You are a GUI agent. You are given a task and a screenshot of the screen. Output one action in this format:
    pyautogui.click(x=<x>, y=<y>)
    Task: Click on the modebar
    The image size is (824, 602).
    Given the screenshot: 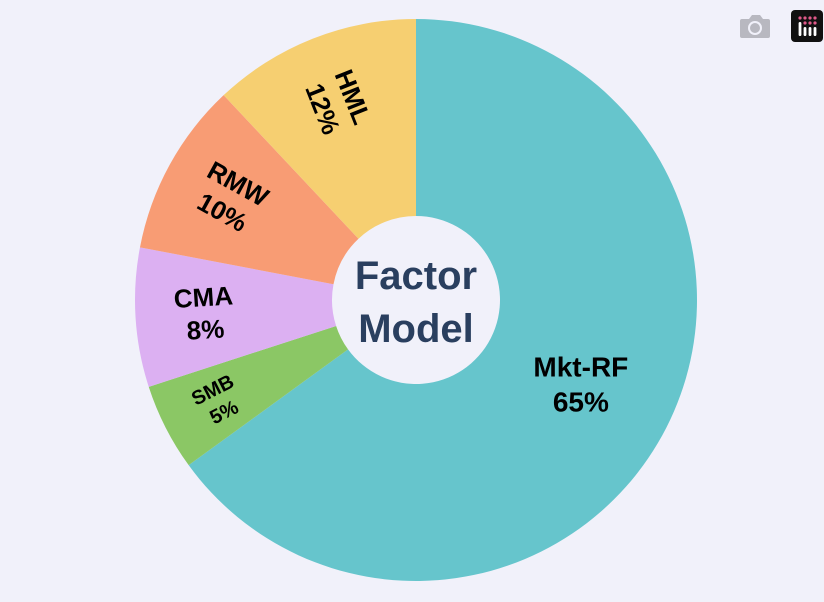 What is the action you would take?
    pyautogui.click(x=781, y=26)
    